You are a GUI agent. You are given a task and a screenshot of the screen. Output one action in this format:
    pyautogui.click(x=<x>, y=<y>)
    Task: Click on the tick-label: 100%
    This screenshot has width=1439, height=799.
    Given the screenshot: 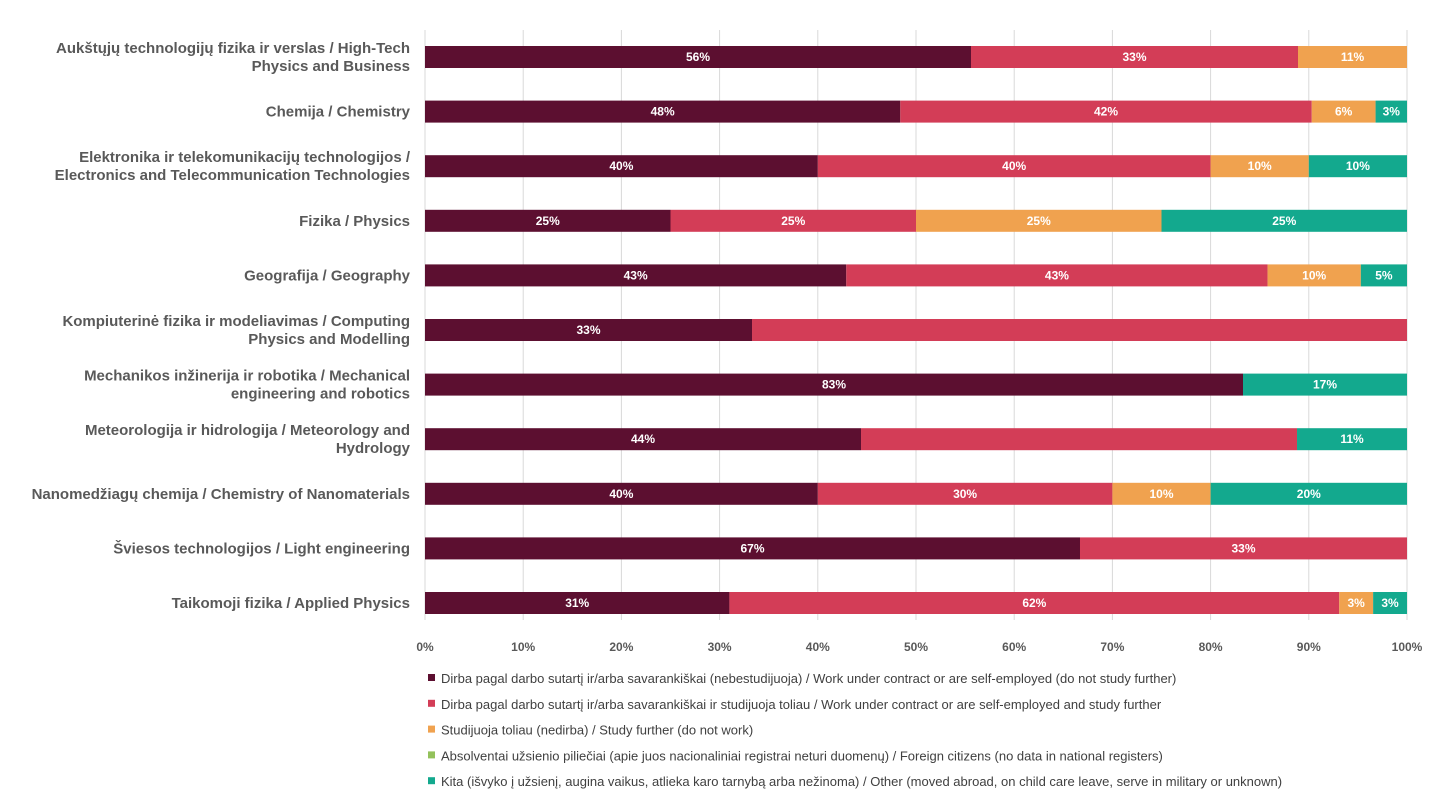 What is the action you would take?
    pyautogui.click(x=1407, y=647)
    